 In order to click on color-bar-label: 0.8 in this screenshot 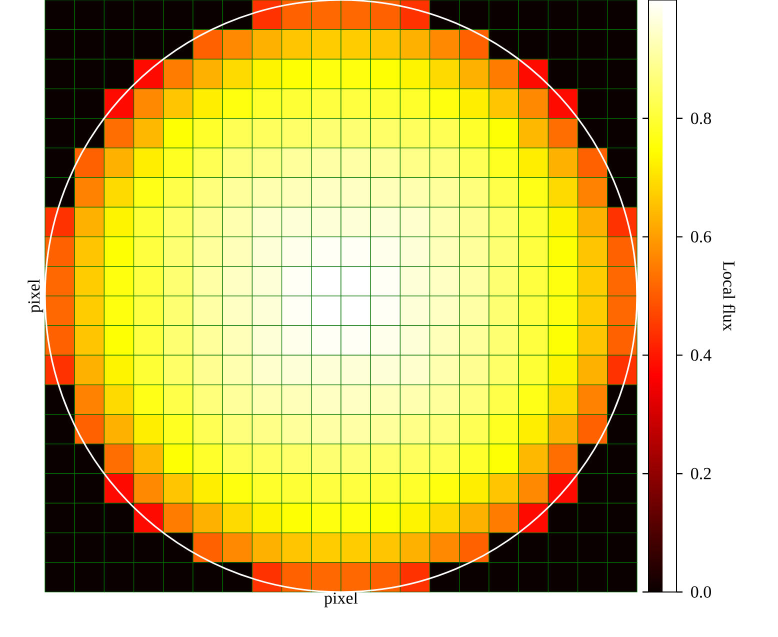, I will do `click(701, 118)`.